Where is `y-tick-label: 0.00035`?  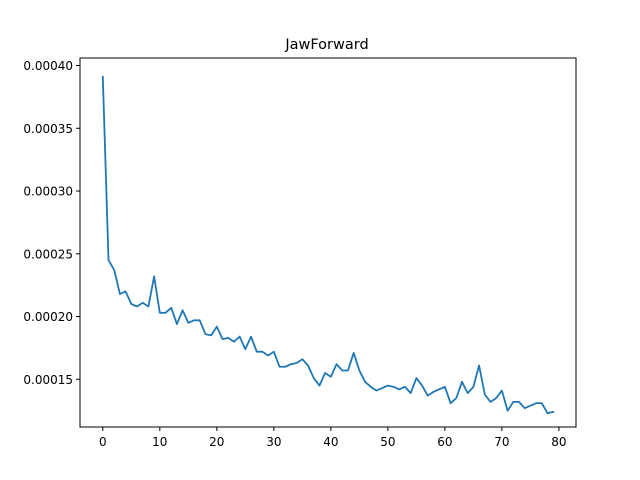
y-tick-label: 0.00035 is located at coordinates (48, 129).